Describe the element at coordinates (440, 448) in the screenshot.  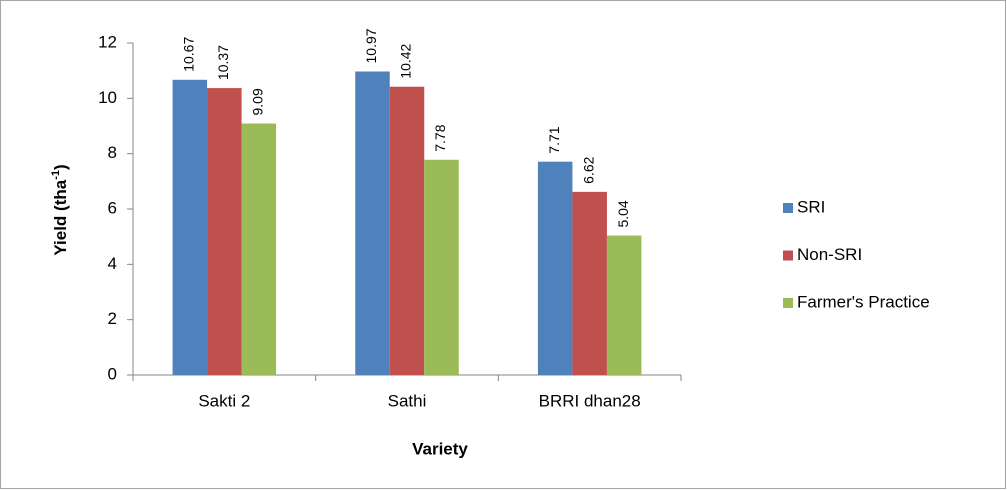
I see `x-axis-title: Variety` at that location.